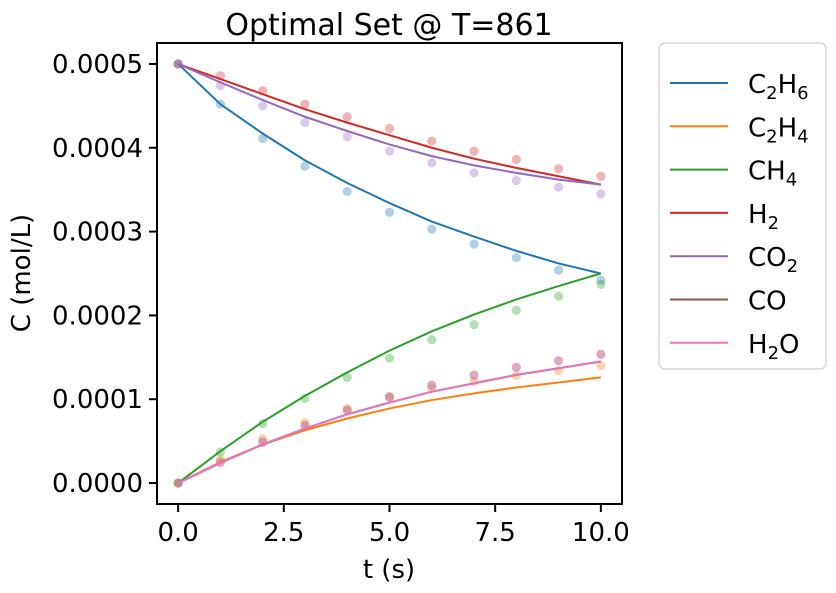 Image resolution: width=836 pixels, height=593 pixels. I want to click on x-tick-label: 5.0, so click(389, 533).